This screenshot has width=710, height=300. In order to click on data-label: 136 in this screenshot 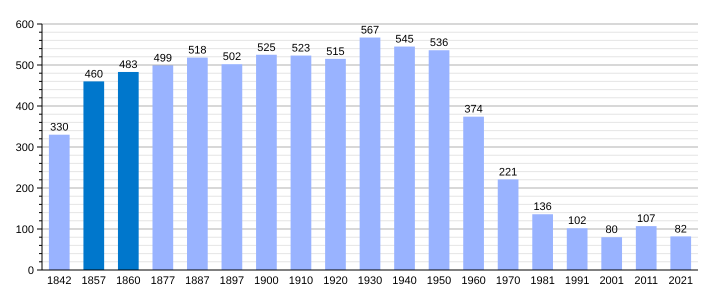, I will do `click(542, 207)`.